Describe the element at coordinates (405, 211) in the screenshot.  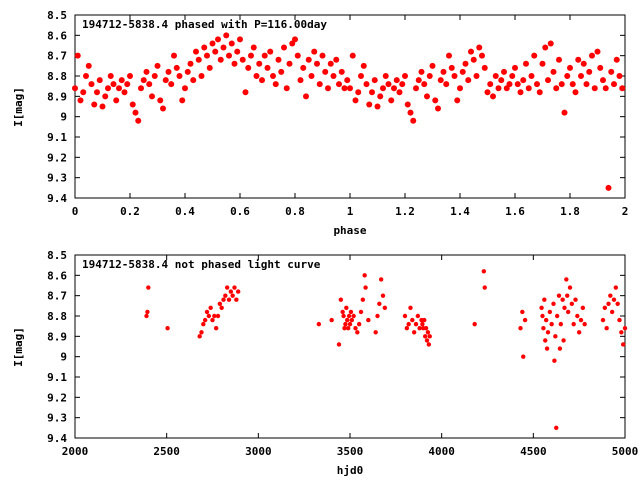
I see `x-tick-label: 1.2` at that location.